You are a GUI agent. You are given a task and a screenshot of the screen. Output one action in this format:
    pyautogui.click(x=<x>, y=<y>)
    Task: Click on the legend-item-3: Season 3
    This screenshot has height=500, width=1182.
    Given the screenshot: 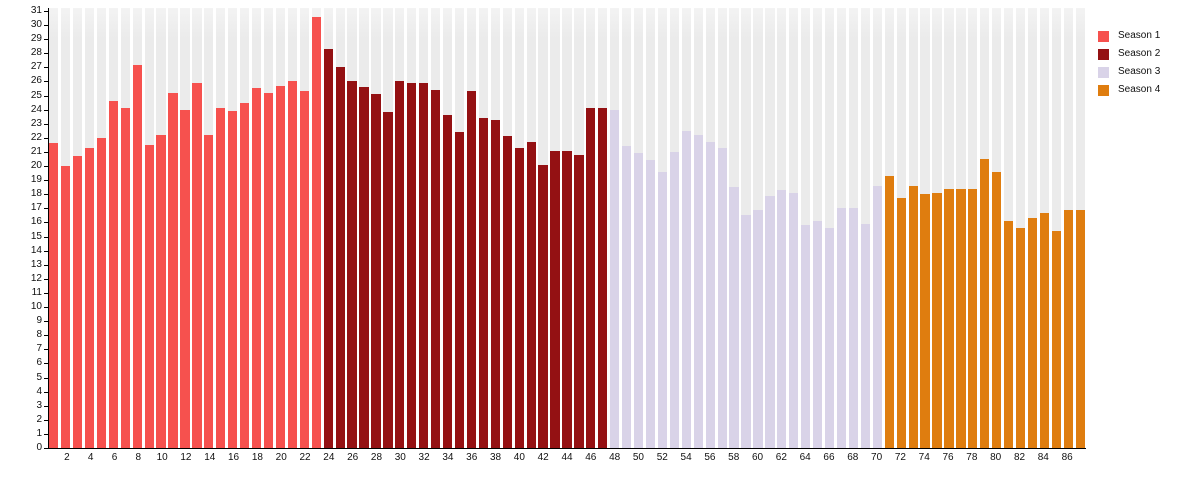 What is the action you would take?
    pyautogui.click(x=1129, y=72)
    